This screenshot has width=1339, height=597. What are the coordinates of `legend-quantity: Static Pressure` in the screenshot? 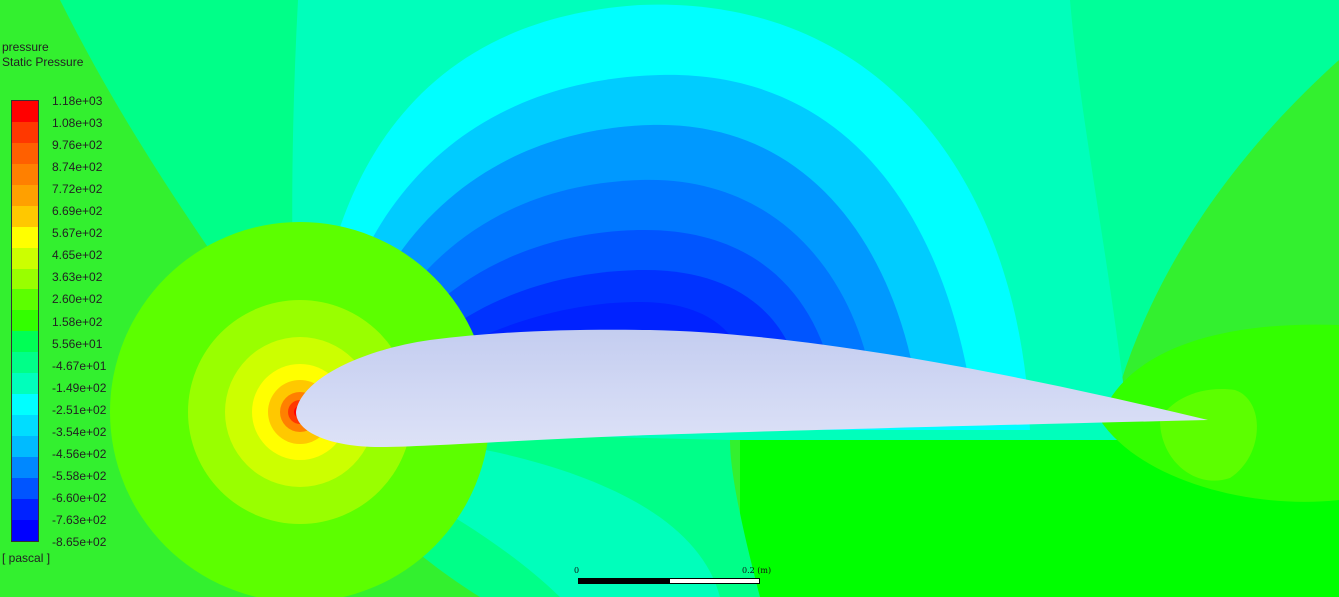 It's located at (43, 62).